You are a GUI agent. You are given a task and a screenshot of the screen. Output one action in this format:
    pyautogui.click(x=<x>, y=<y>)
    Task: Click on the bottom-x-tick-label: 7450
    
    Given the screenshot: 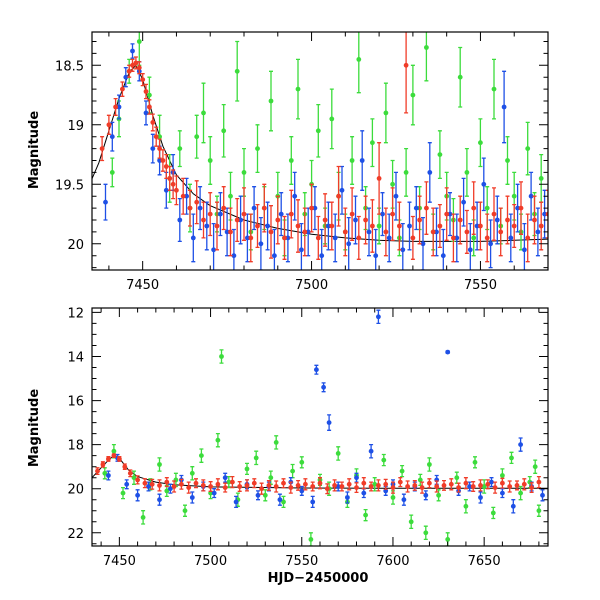 What is the action you would take?
    pyautogui.click(x=119, y=561)
    